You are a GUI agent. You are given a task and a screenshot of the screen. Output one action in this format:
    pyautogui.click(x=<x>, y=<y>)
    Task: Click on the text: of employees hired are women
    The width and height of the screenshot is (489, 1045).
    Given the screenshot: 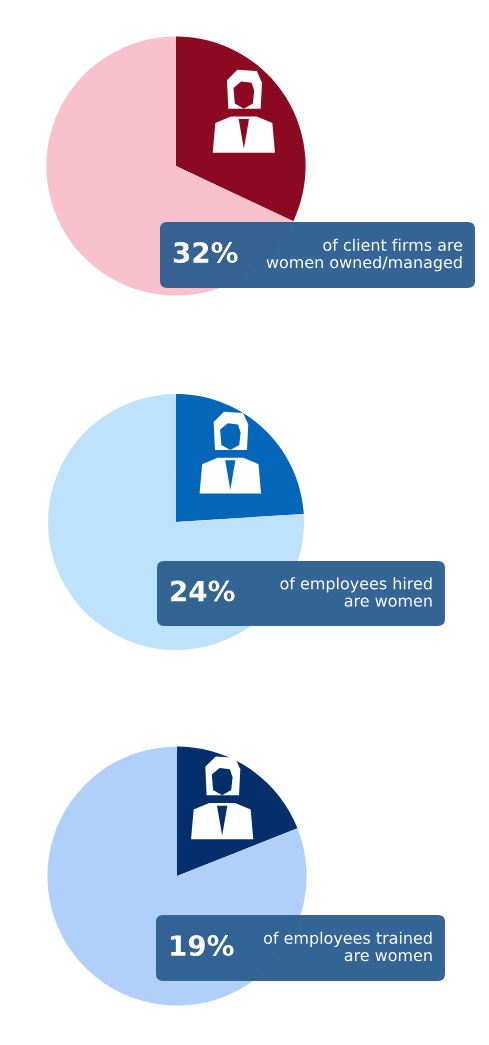 What is the action you would take?
    pyautogui.click(x=356, y=592)
    